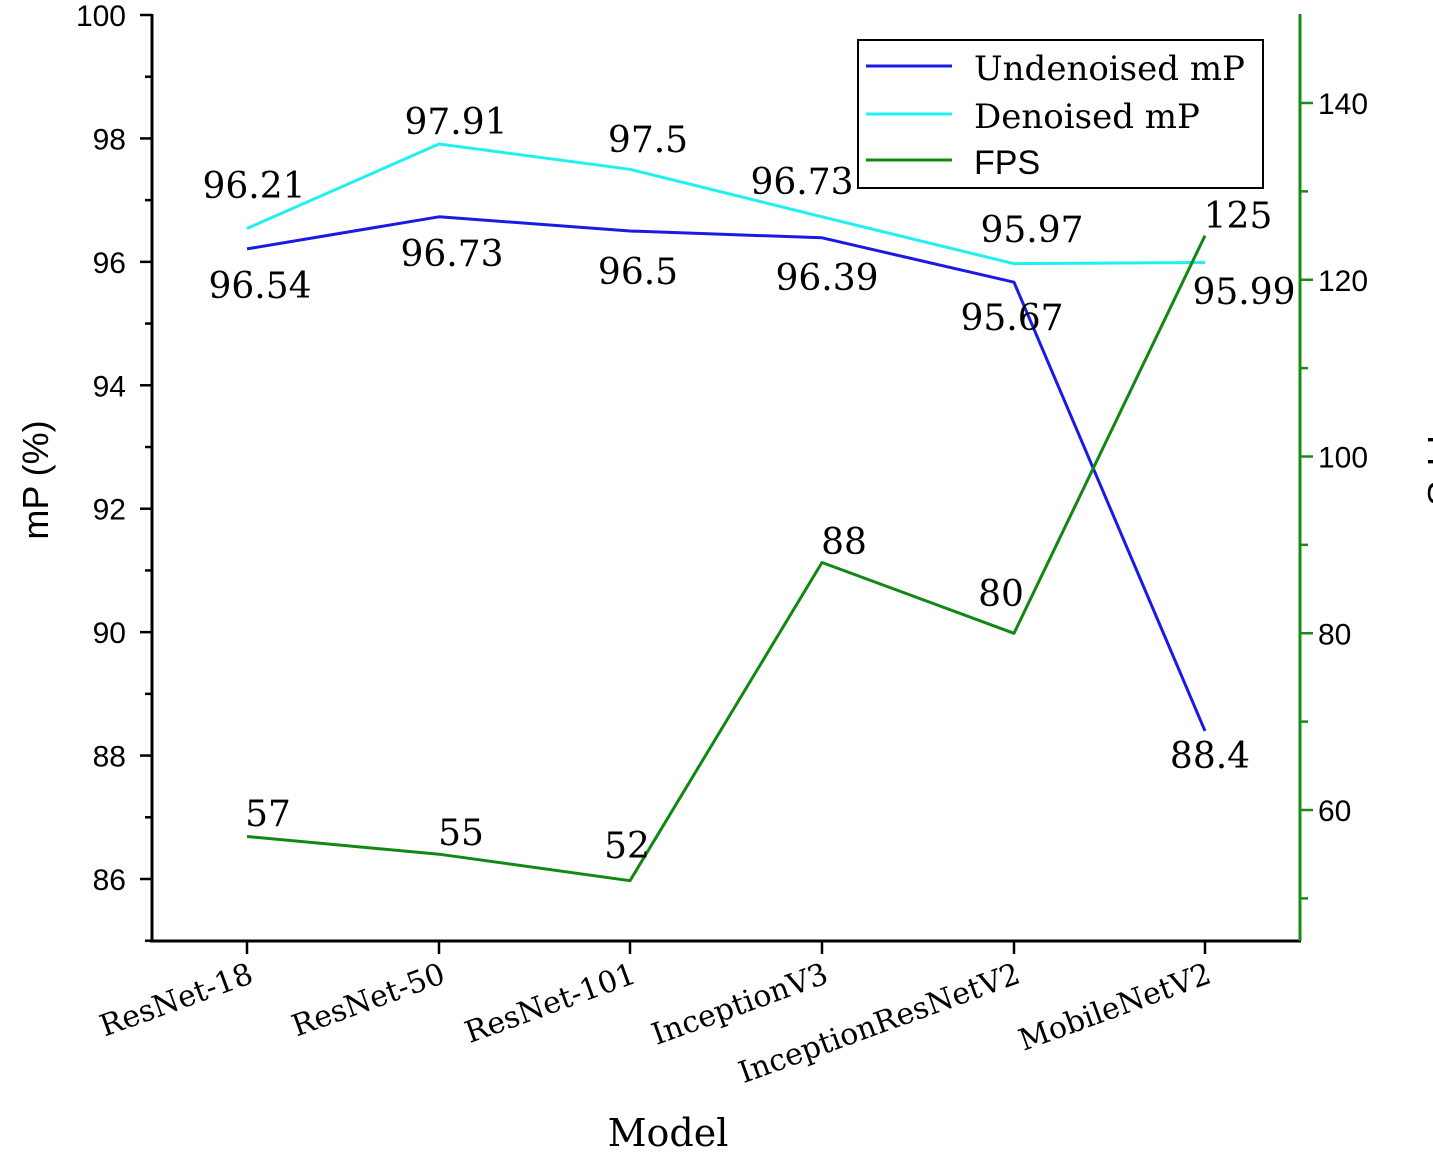  What do you see at coordinates (259, 286) in the screenshot?
I see `data-label: 96.54` at bounding box center [259, 286].